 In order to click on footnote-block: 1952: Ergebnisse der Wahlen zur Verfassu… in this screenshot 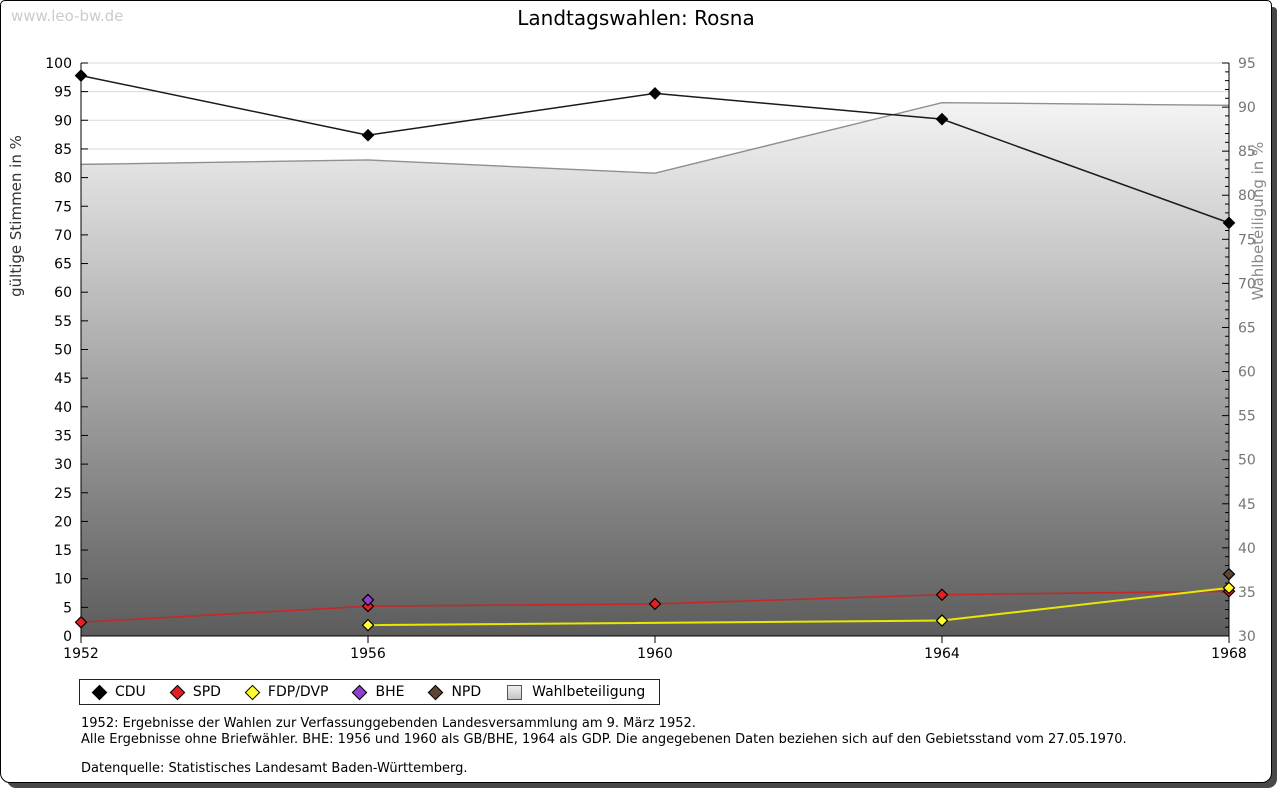, I will do `click(676, 746)`.